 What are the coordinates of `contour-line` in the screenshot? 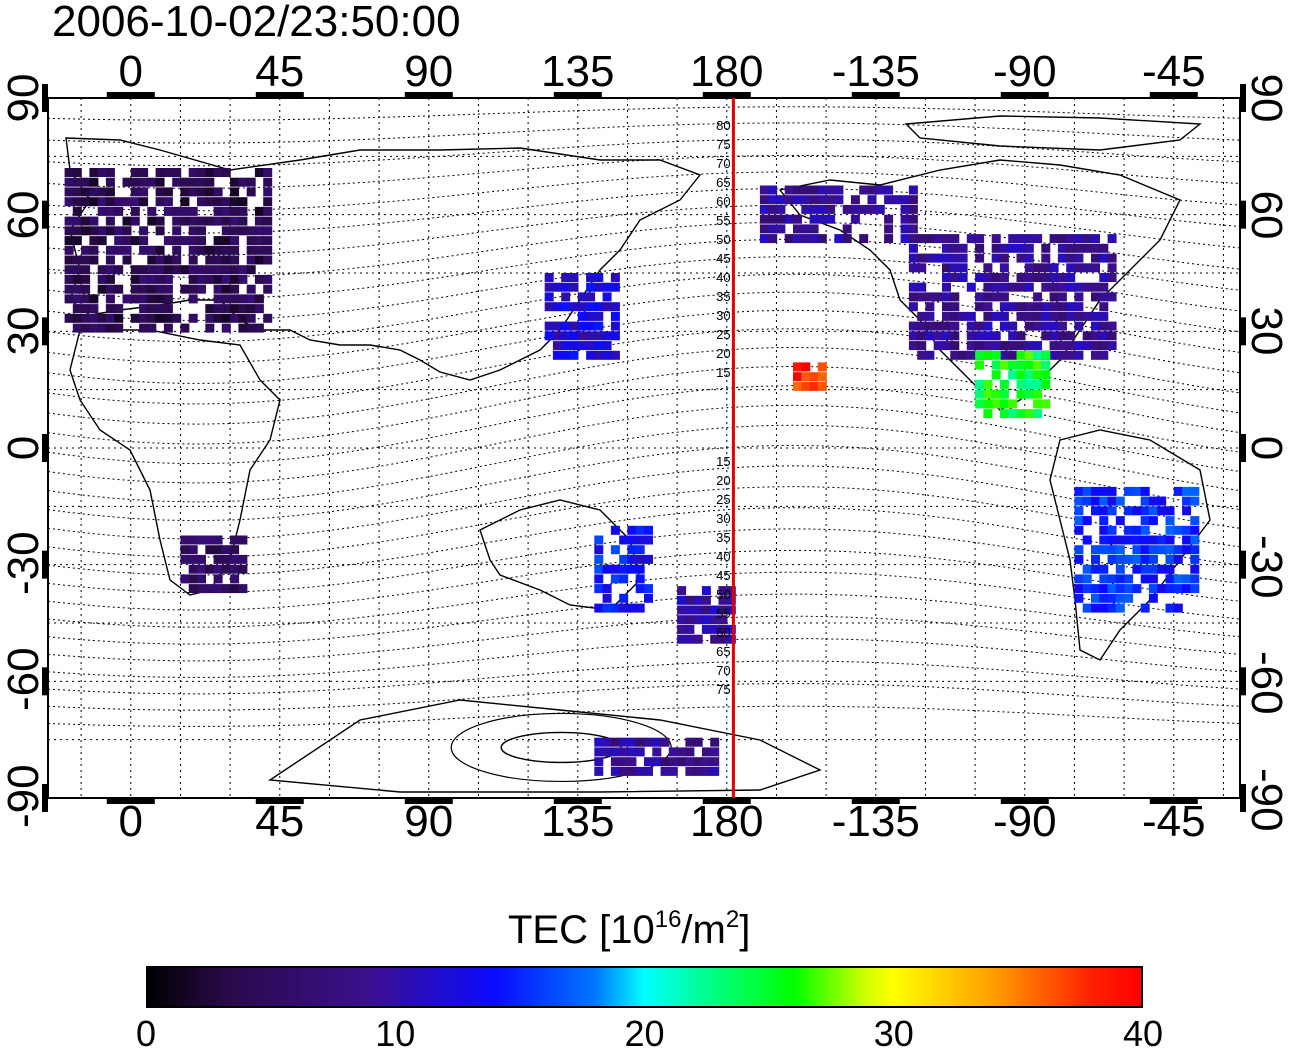 It's located at (644, 191).